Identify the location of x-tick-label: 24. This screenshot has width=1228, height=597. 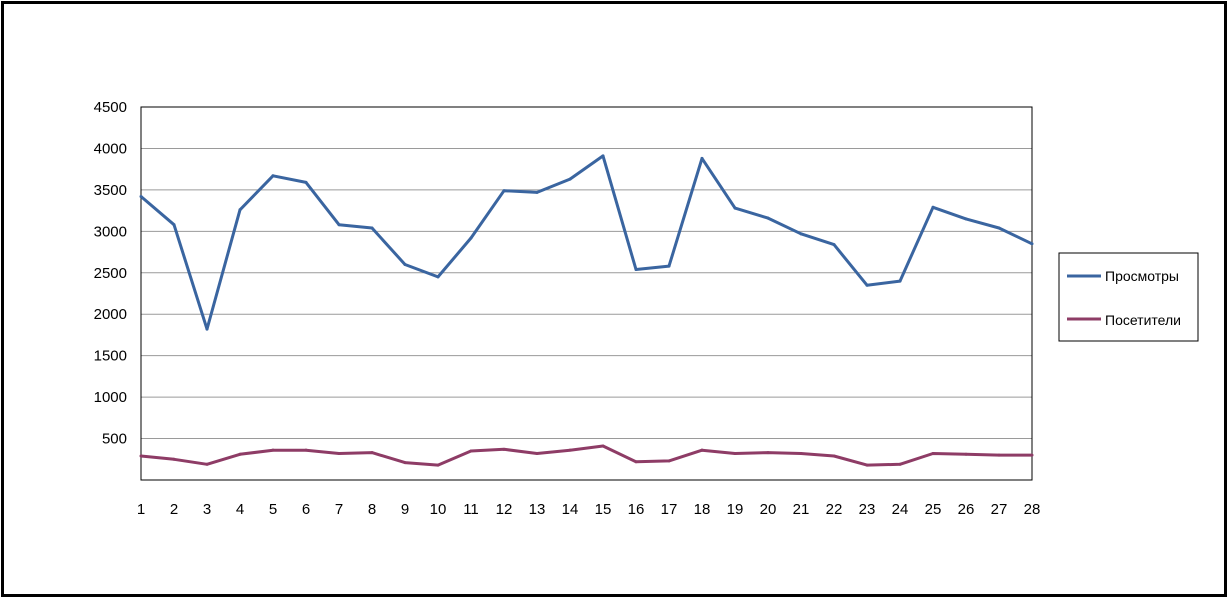
(900, 509).